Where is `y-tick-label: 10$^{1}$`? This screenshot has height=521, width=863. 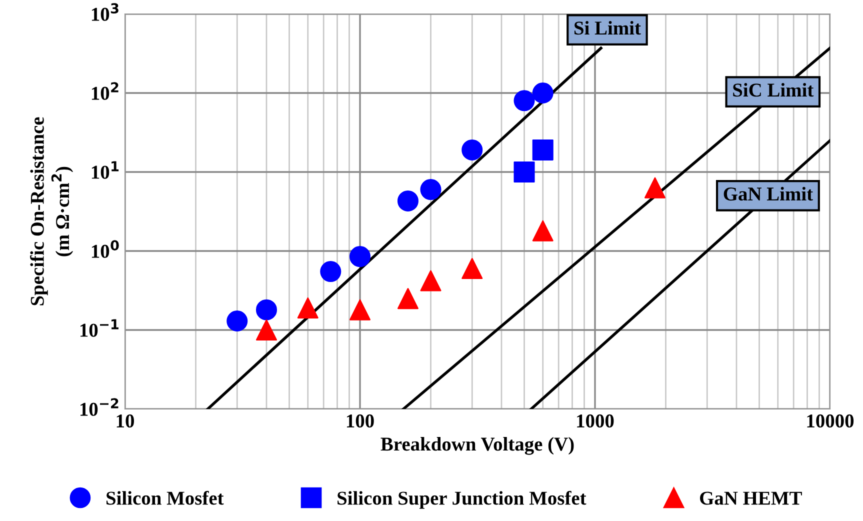 y-tick-label: 10$^{1}$ is located at coordinates (105, 170).